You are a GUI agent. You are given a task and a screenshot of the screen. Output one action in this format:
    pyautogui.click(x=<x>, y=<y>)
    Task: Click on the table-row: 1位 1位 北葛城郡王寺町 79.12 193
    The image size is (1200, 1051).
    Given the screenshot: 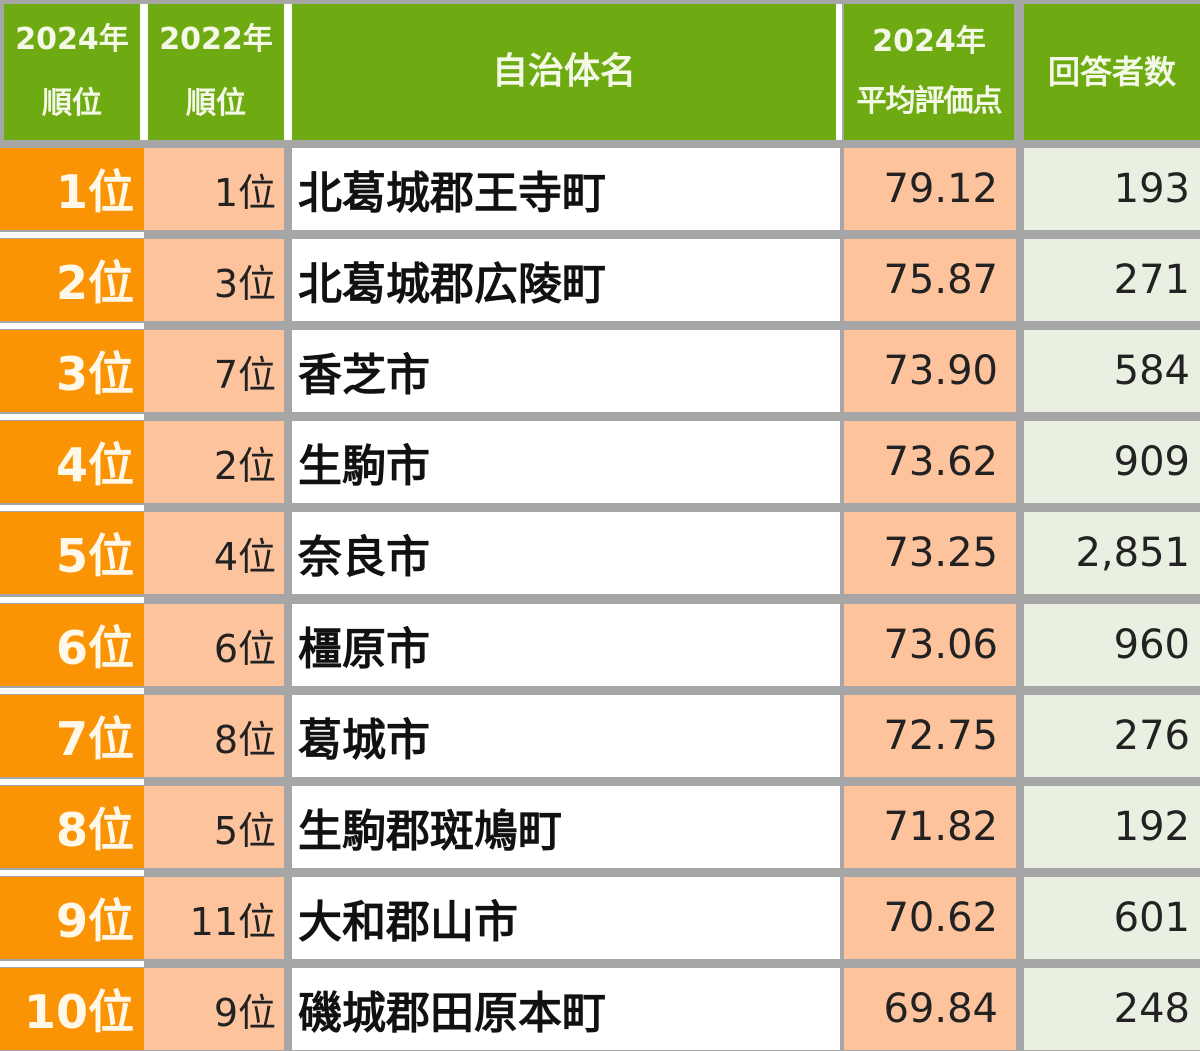 What is the action you would take?
    pyautogui.click(x=600, y=189)
    